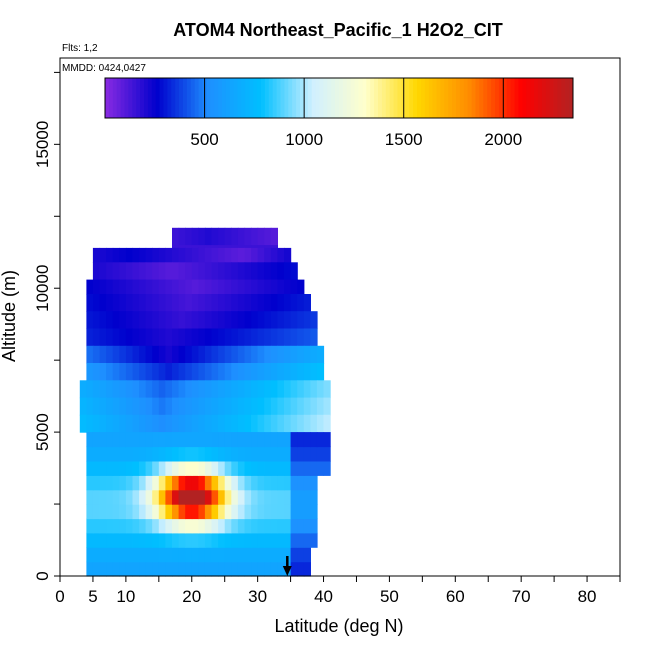  I want to click on colorbar-frame, so click(339, 98).